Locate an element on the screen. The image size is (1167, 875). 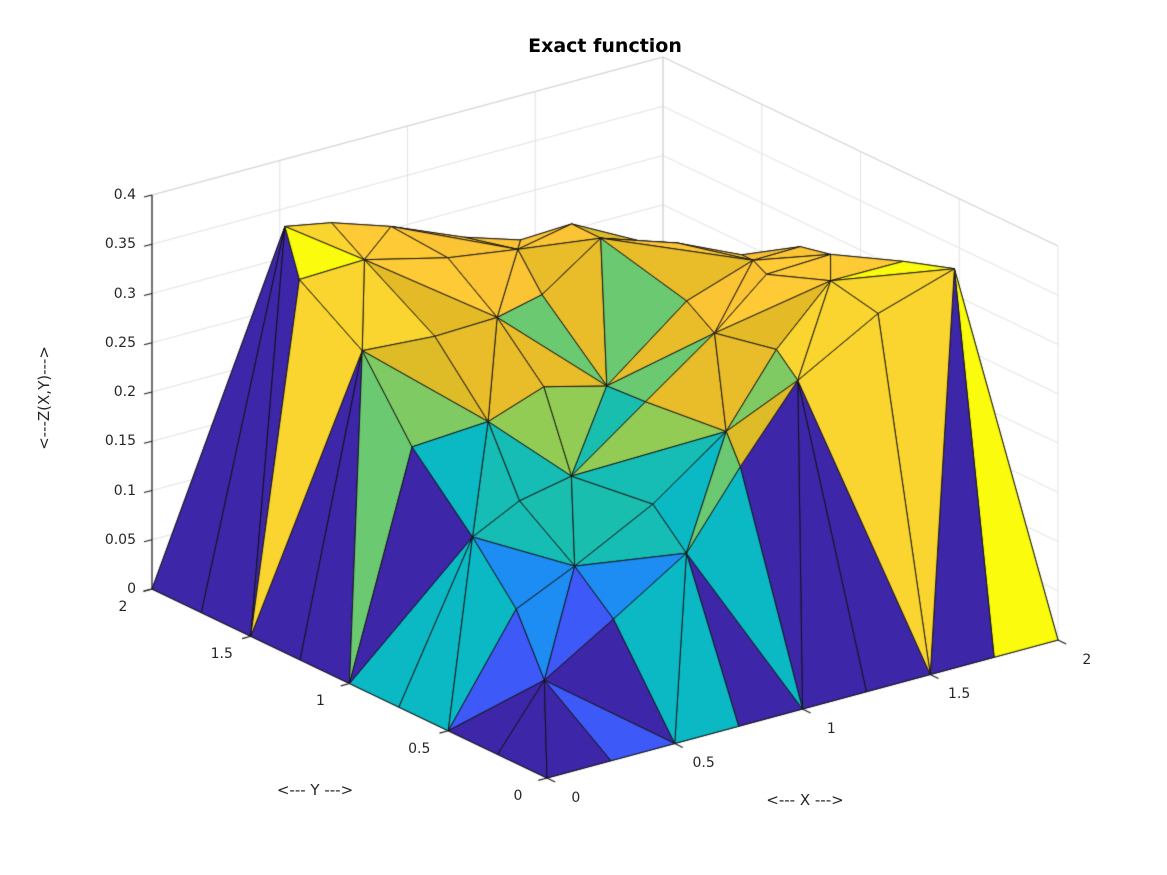
z-axis-label: <---Z(X,Y)---> is located at coordinates (44, 398).